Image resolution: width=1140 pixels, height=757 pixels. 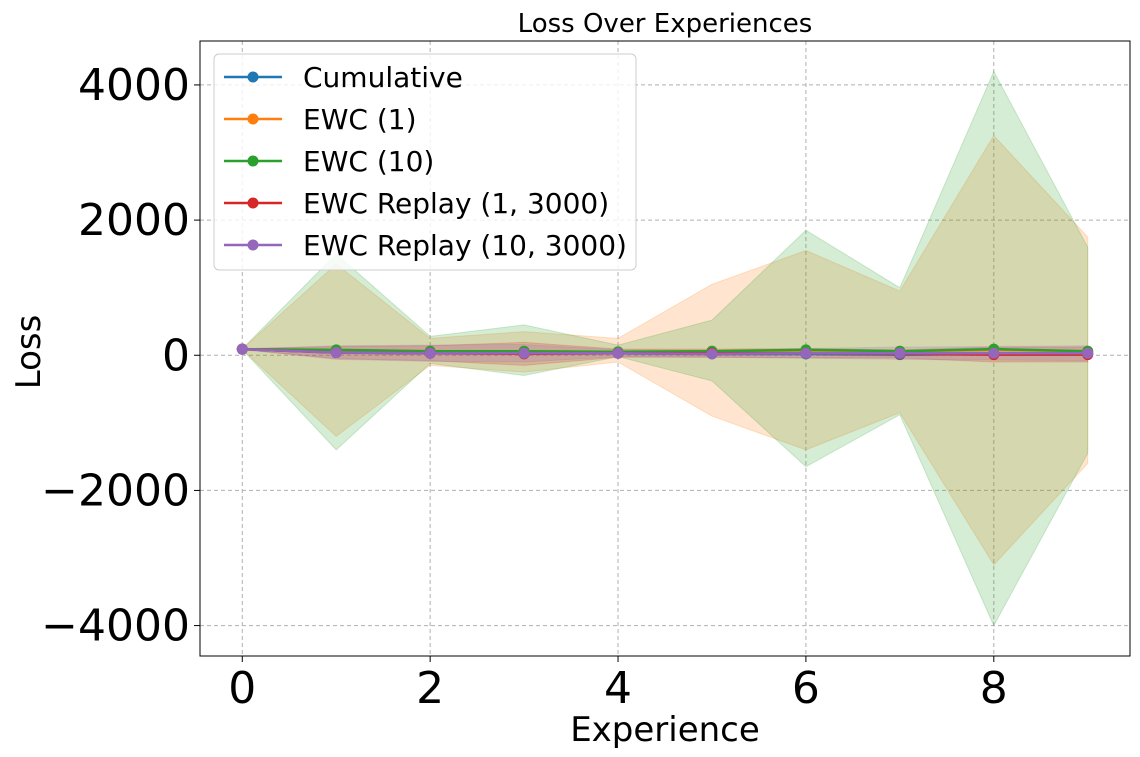 What do you see at coordinates (115, 490) in the screenshot?
I see `y-tick-label: −2000` at bounding box center [115, 490].